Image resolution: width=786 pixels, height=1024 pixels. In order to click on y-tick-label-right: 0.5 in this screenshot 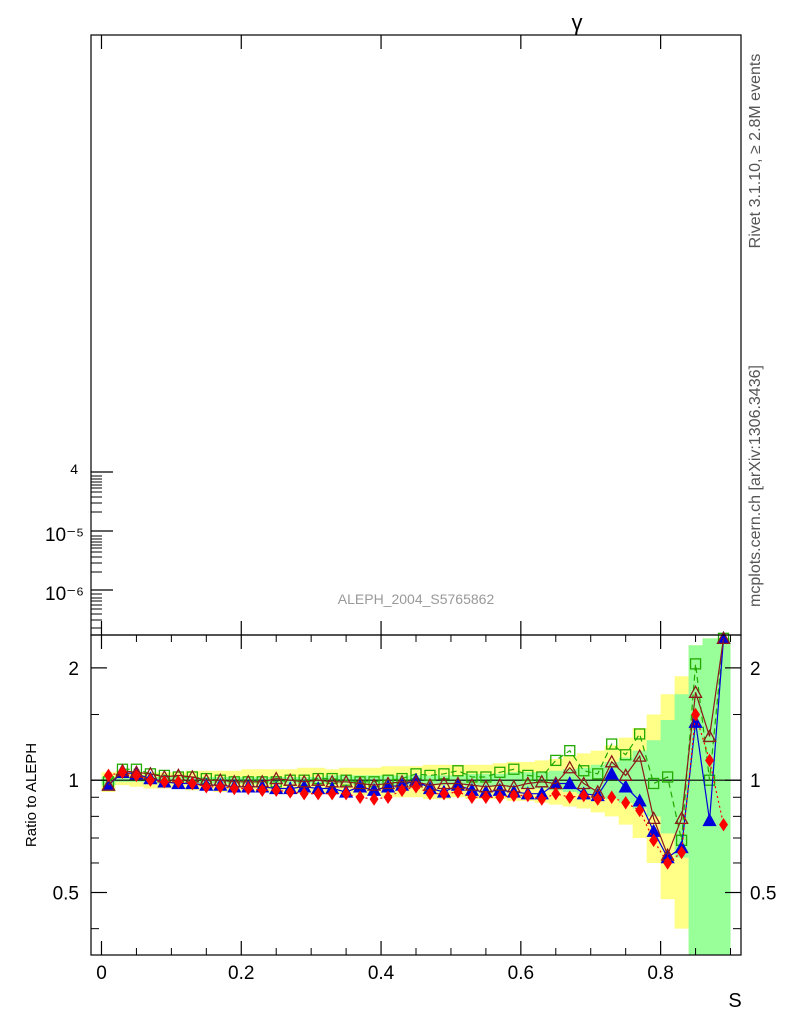, I will do `click(763, 894)`.